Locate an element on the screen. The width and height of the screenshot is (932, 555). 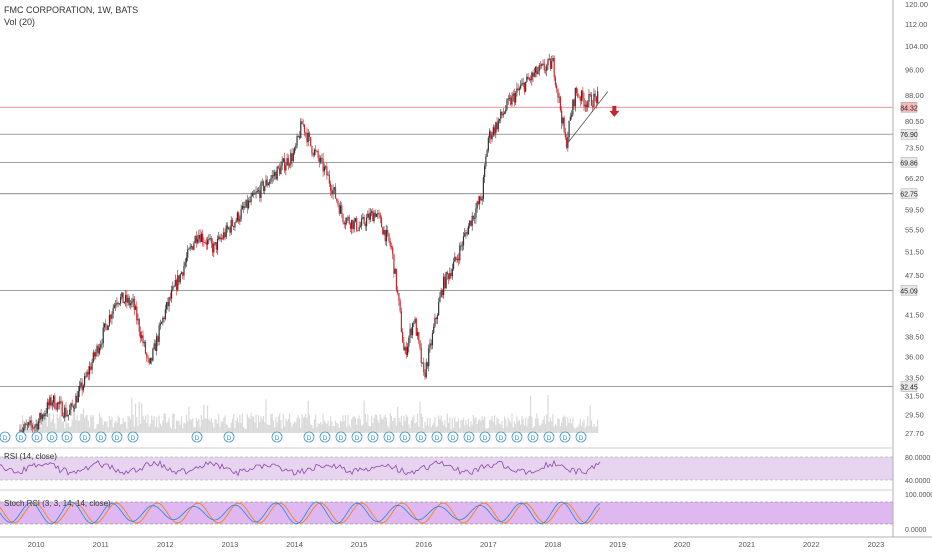
rsi-line is located at coordinates (300, 468).